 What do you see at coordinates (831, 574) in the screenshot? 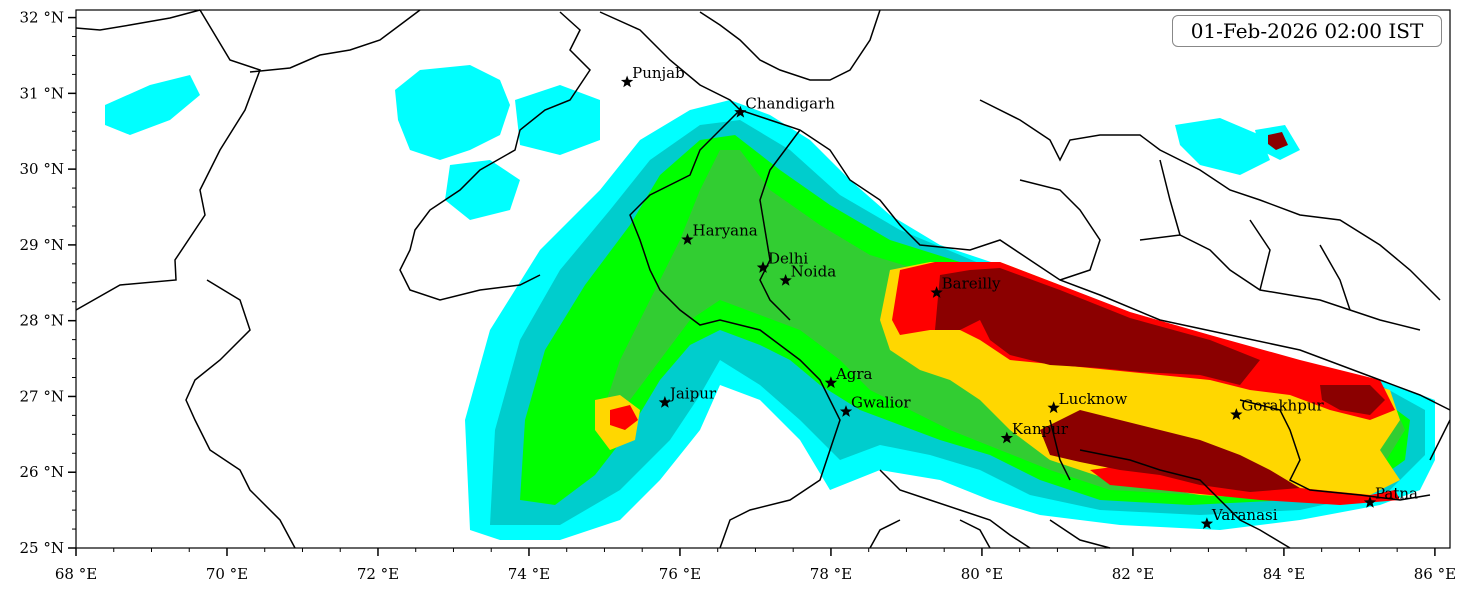
I see `lon-tick-label: 78 °E` at bounding box center [831, 574].